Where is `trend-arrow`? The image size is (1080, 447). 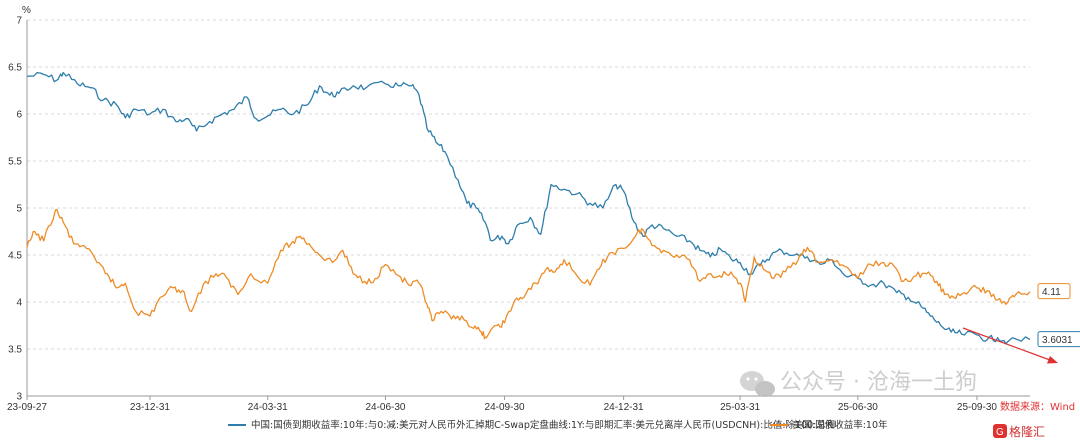 trend-arrow is located at coordinates (1010, 345).